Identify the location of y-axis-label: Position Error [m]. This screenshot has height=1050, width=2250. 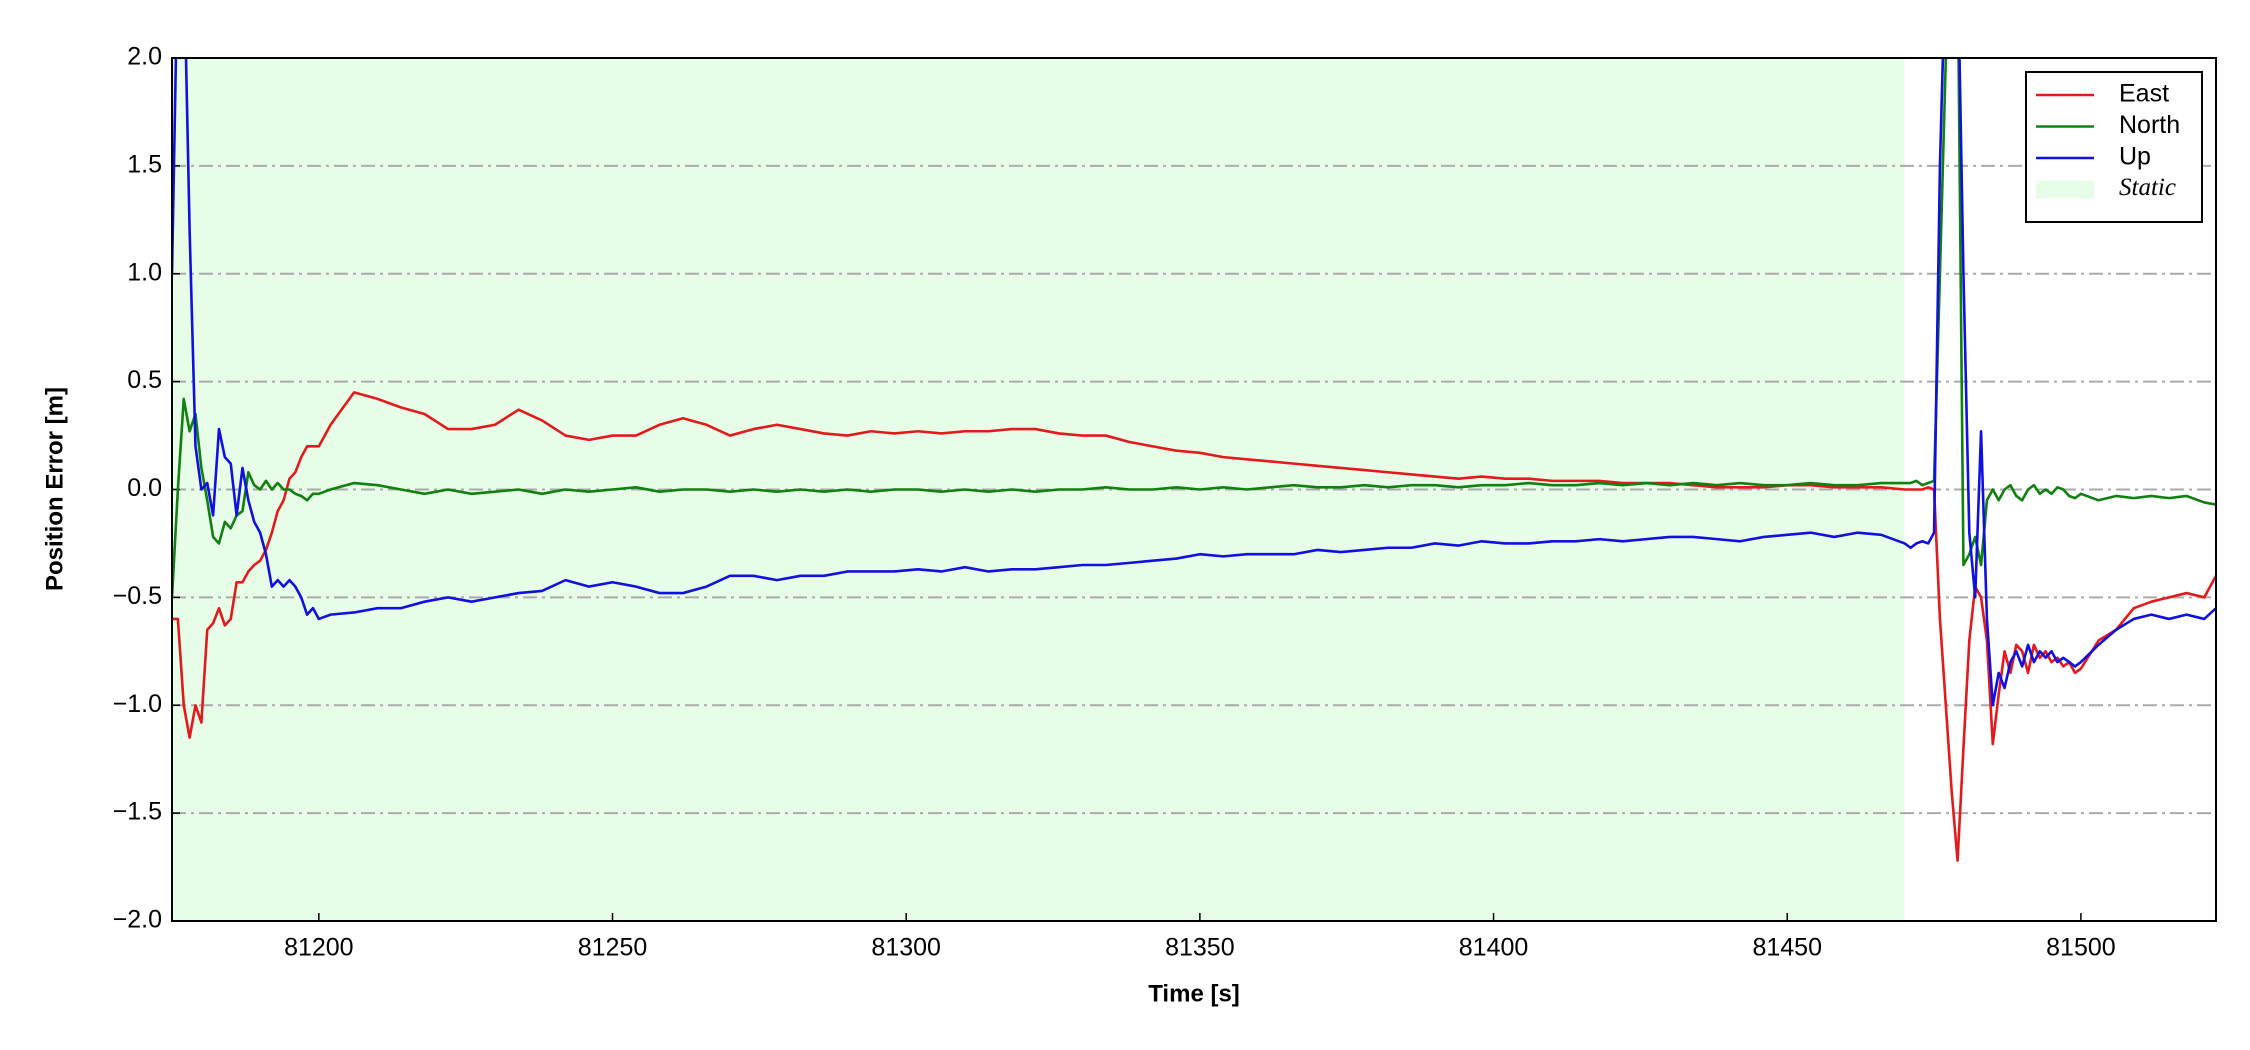
(54, 489).